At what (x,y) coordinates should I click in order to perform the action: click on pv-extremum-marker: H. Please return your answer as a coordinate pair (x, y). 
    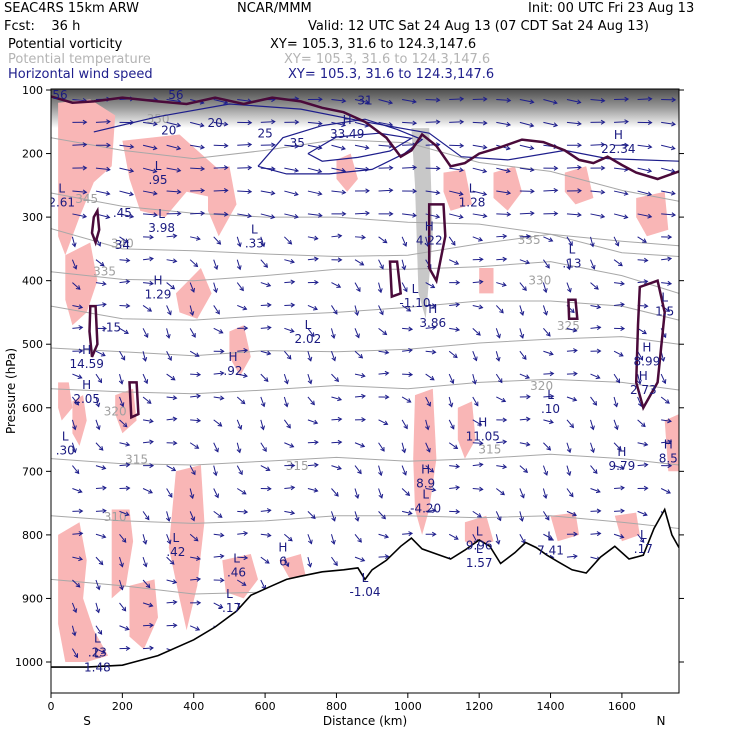
    Looking at the image, I should click on (618, 135).